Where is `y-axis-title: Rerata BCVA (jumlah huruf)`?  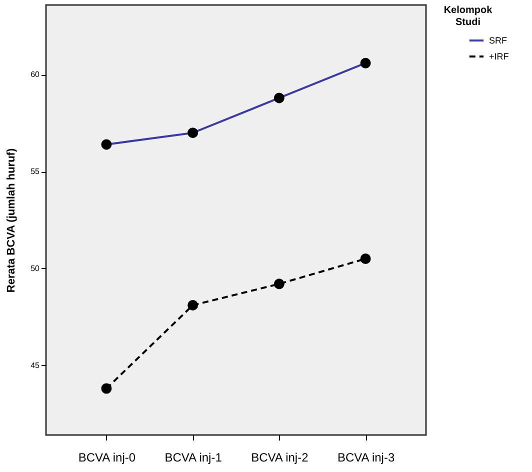
y-axis-title: Rerata BCVA (jumlah huruf) is located at coordinates (12, 220).